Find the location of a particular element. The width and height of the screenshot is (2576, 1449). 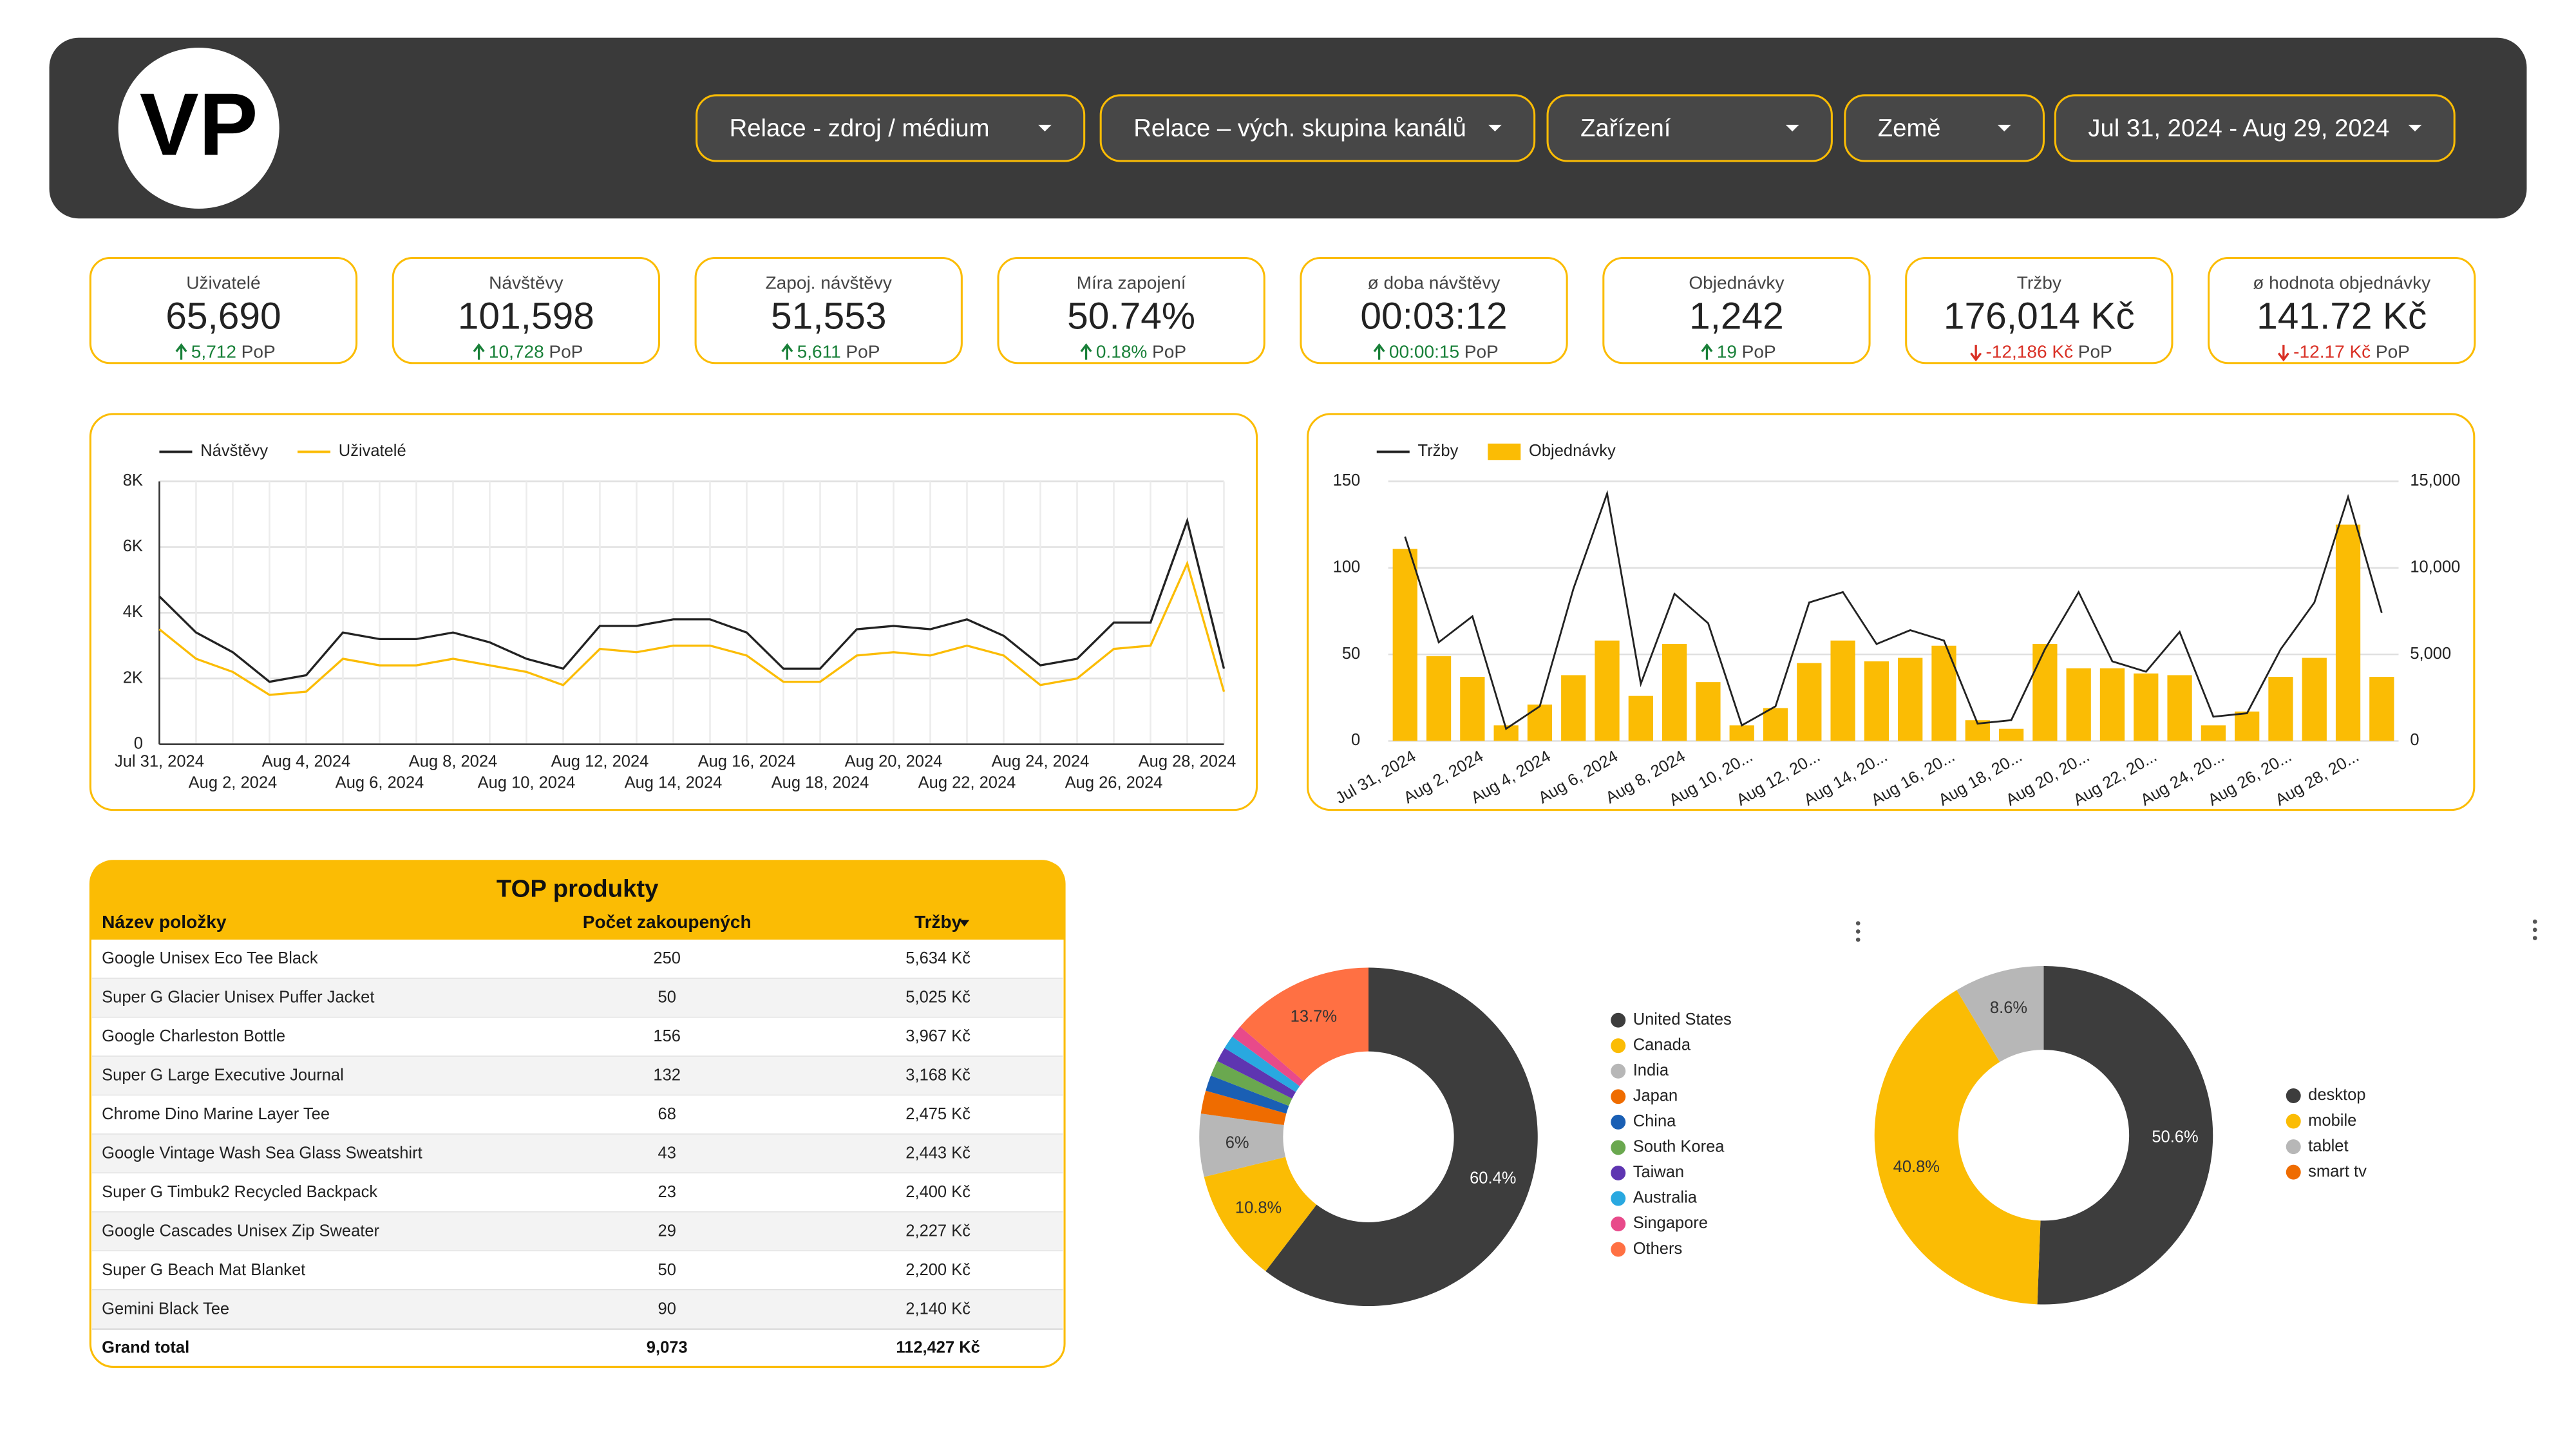

table-cell: 50 is located at coordinates (667, 1270).